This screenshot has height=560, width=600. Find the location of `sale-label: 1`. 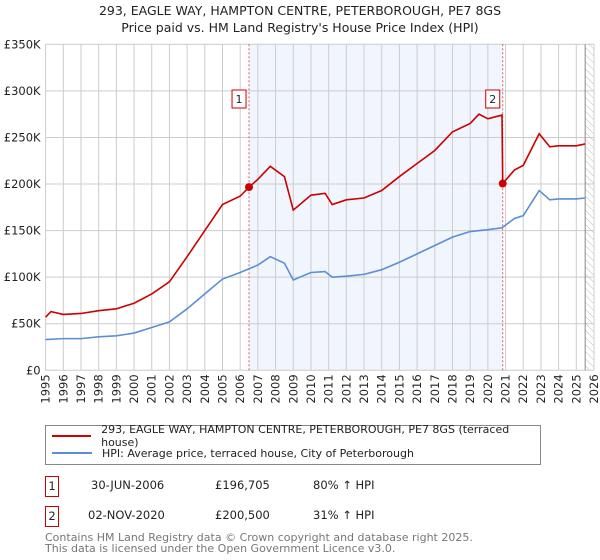

sale-label: 1 is located at coordinates (239, 99).